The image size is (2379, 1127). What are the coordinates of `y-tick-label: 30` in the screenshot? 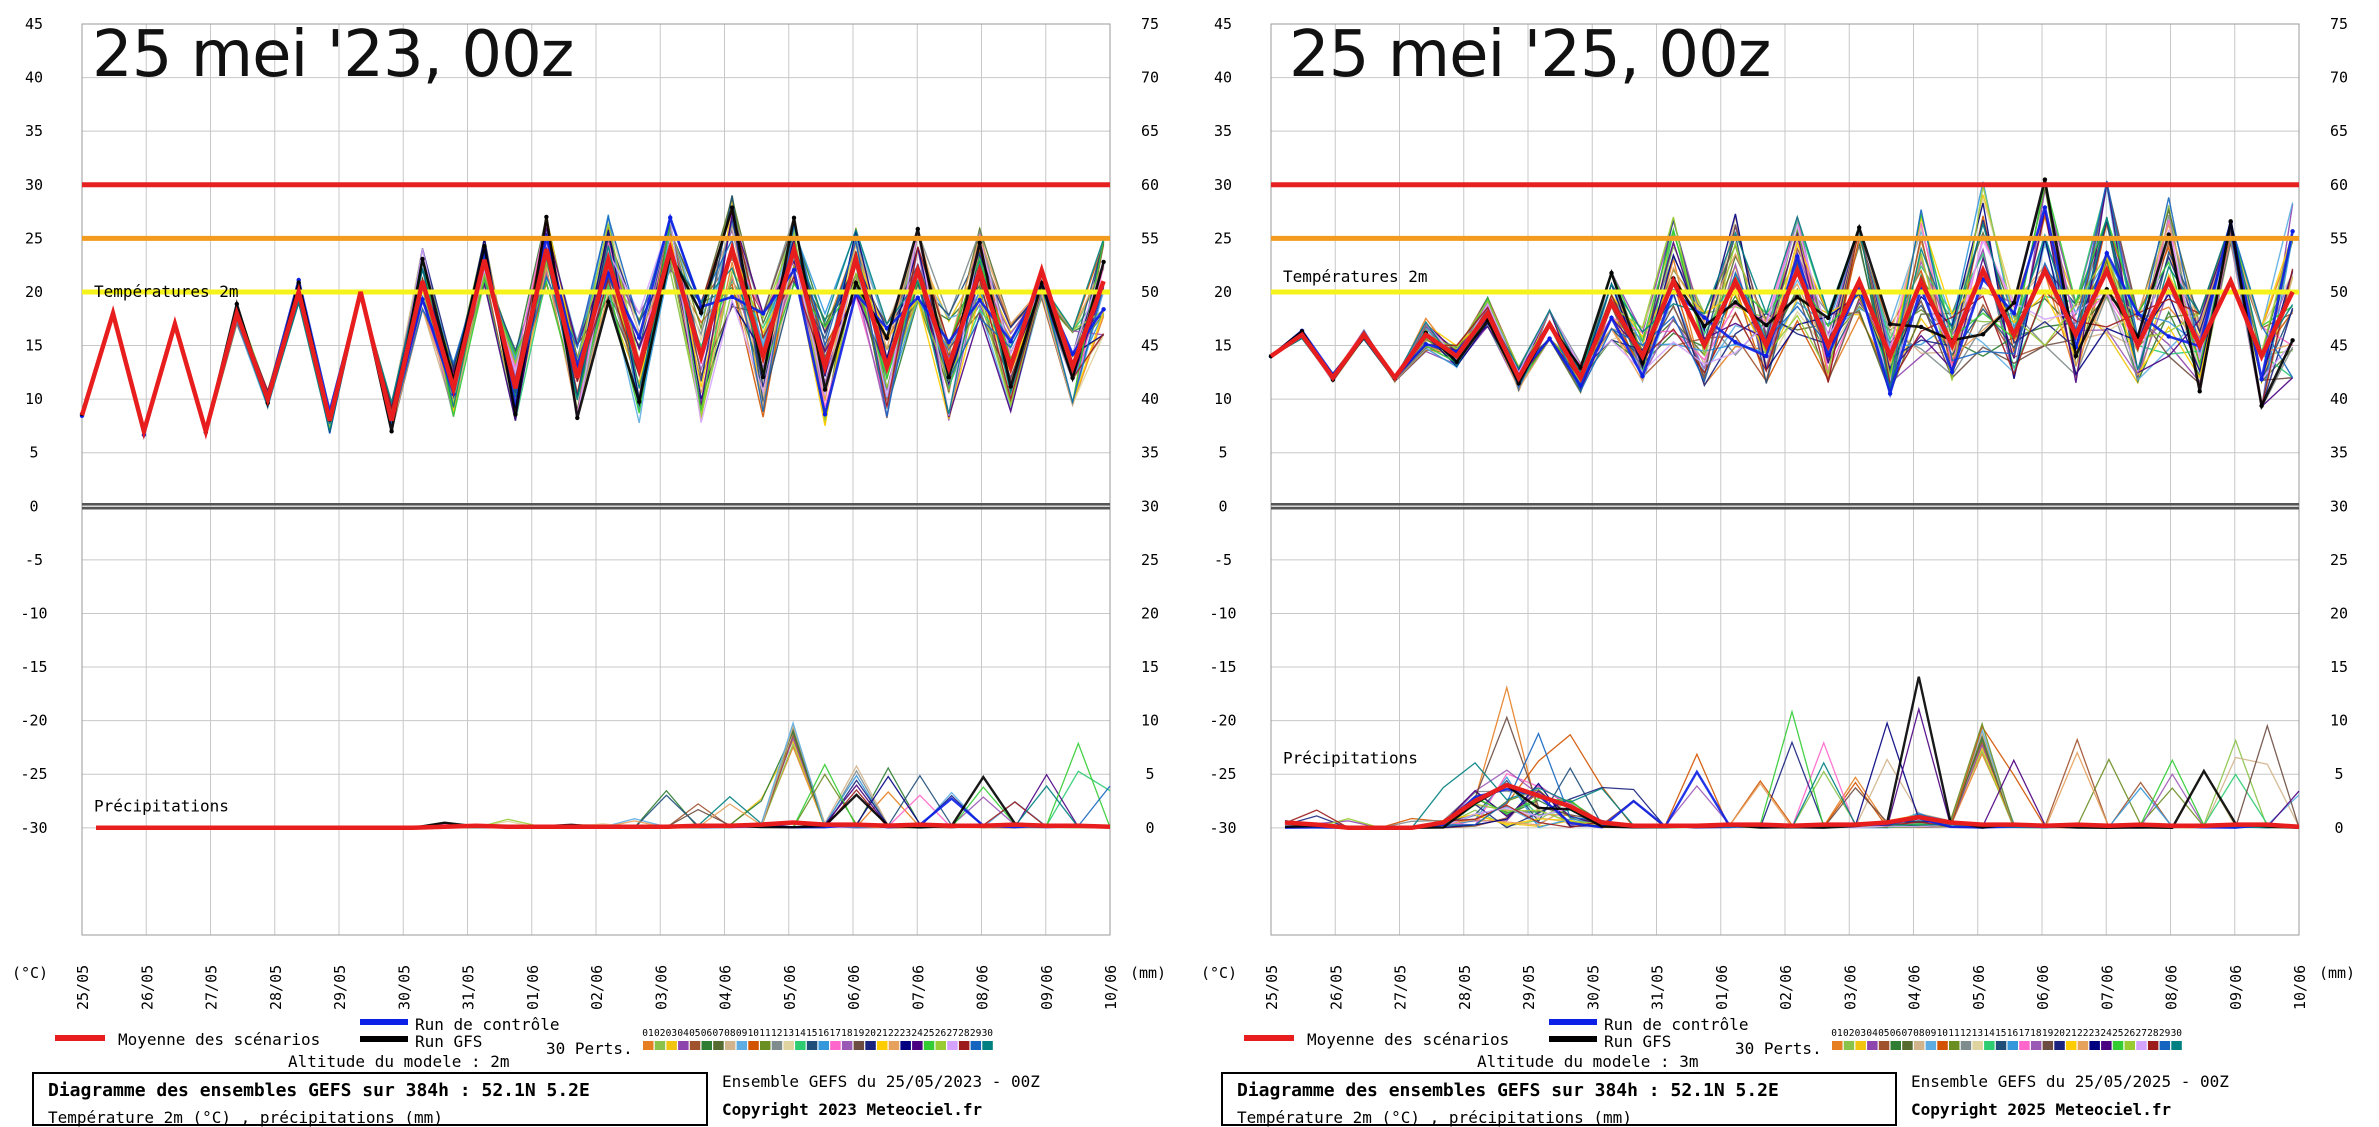 It's located at (1223, 185).